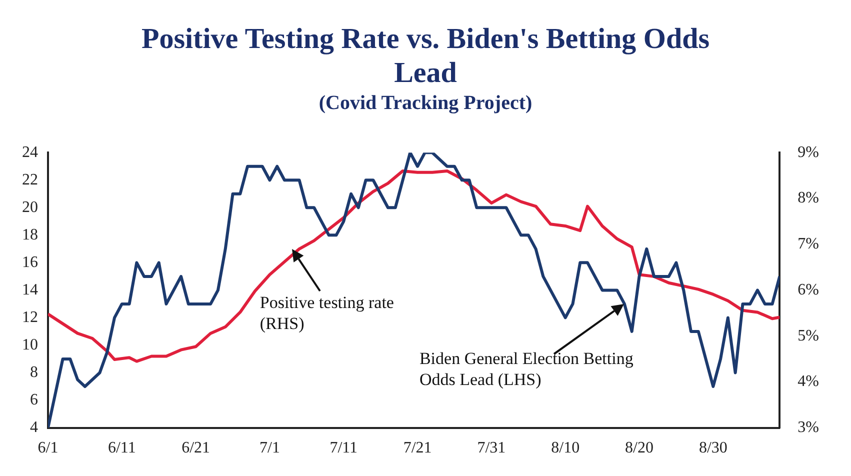 This screenshot has height=476, width=851. I want to click on y-tick-label: 4, so click(34, 427).